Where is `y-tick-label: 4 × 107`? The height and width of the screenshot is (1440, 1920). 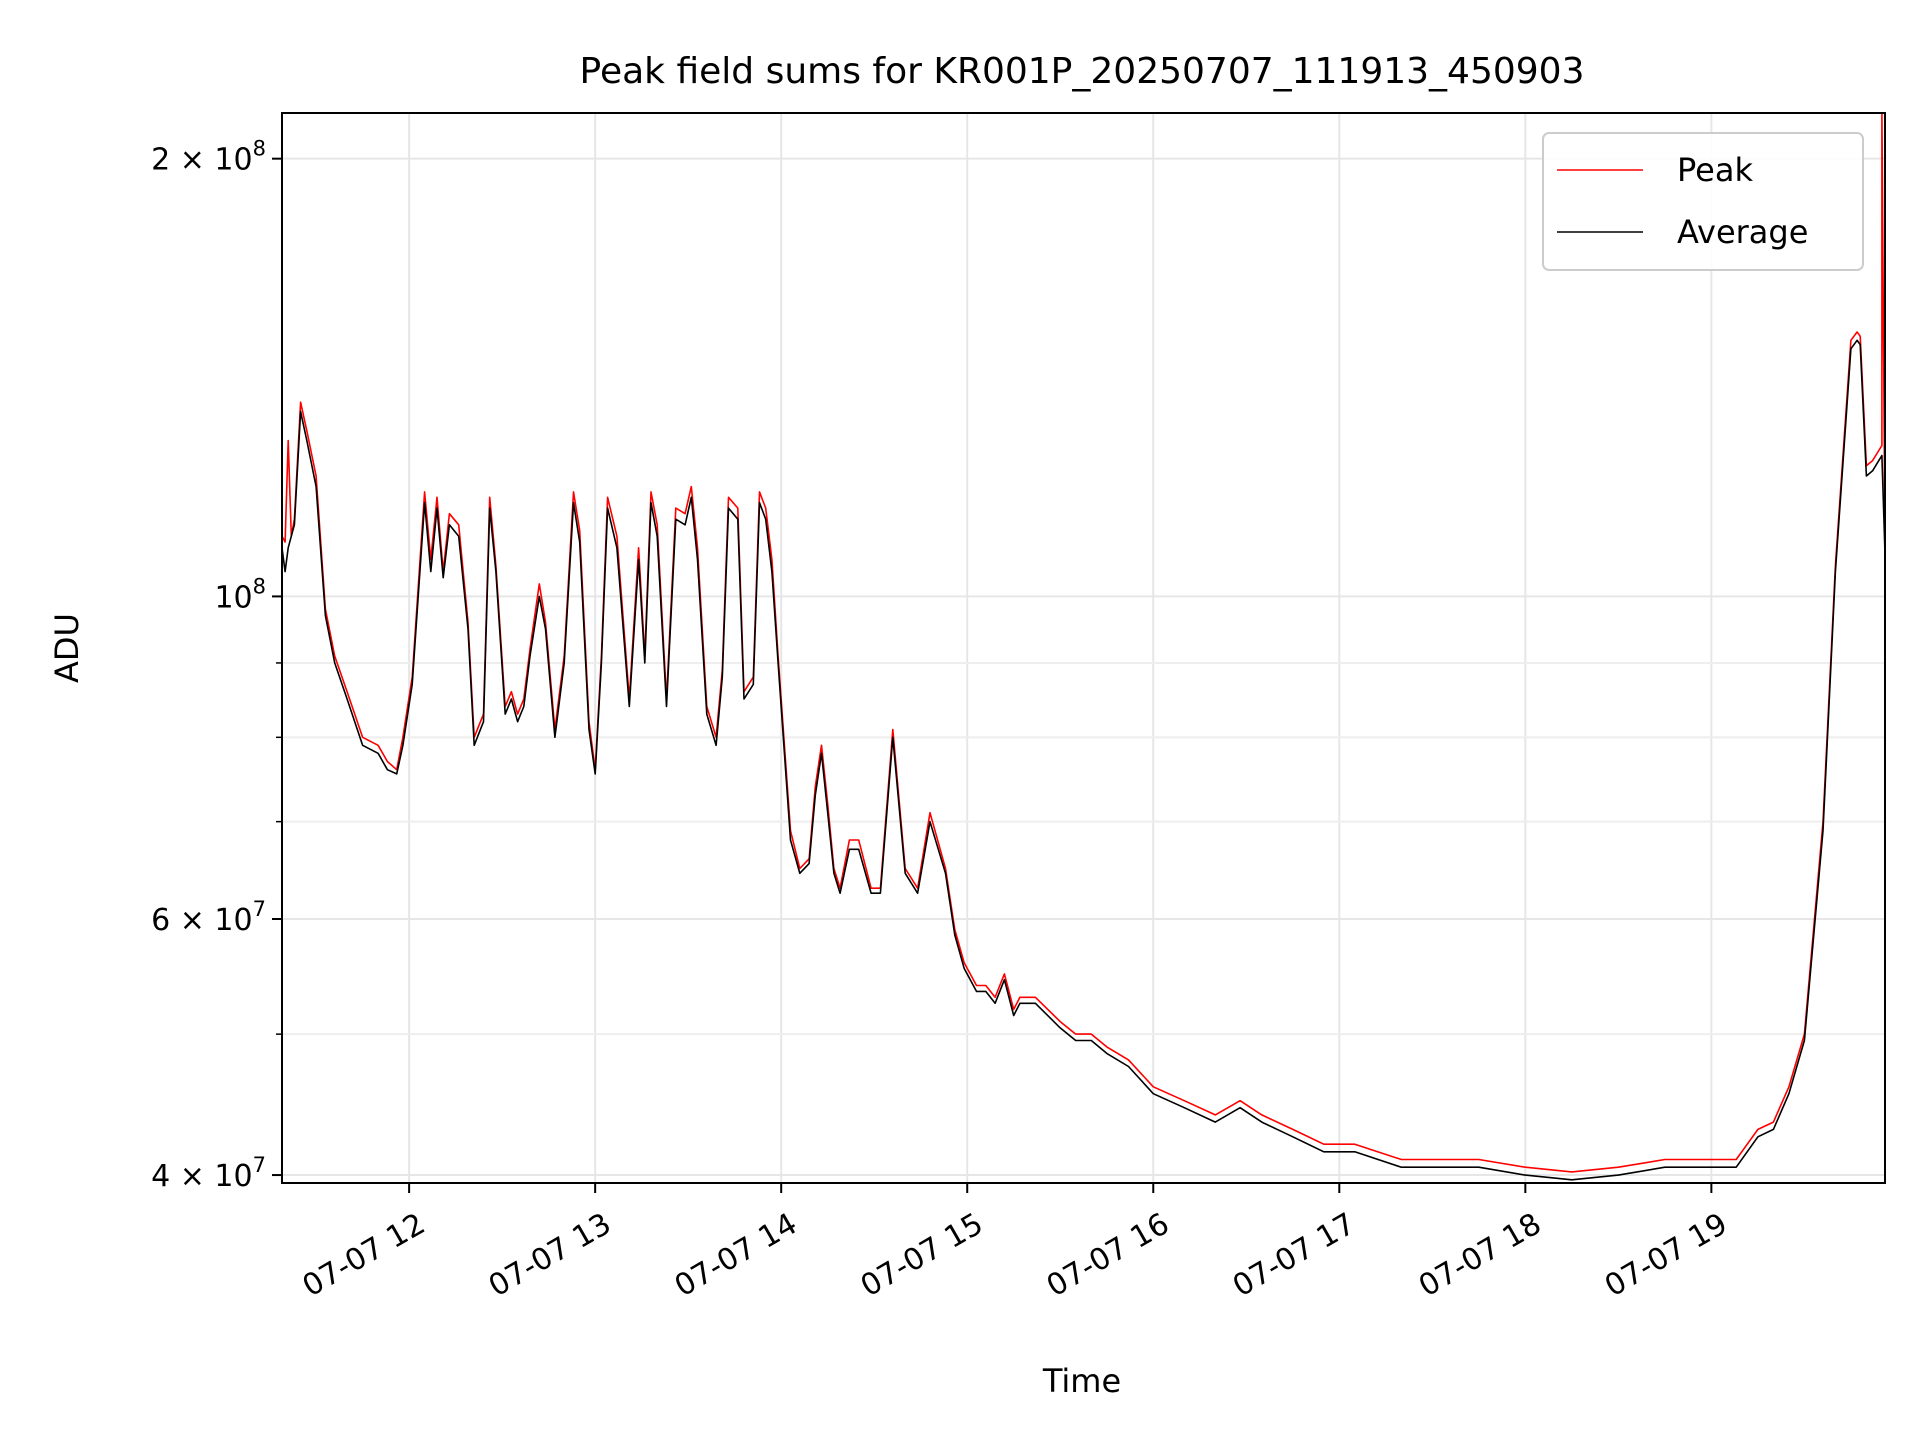 y-tick-label: 4 × 107 is located at coordinates (208, 1173).